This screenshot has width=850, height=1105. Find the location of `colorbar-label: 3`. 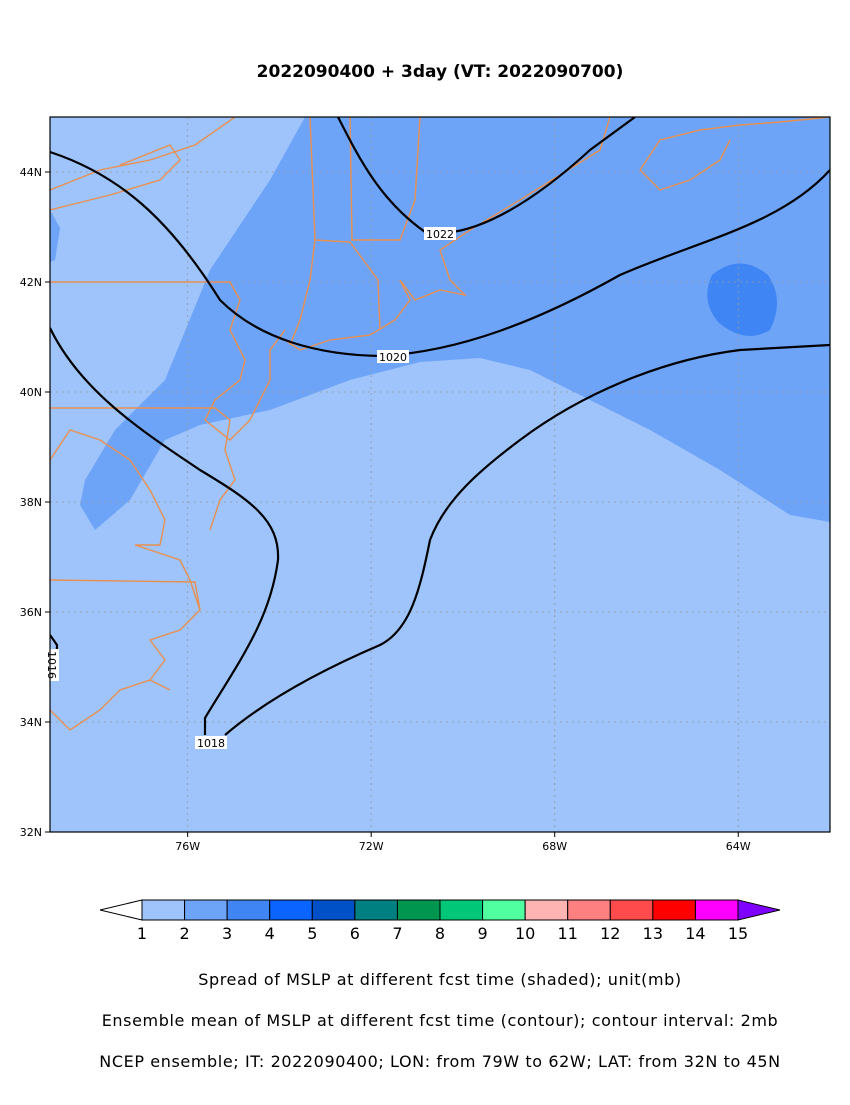

colorbar-label: 3 is located at coordinates (227, 933).